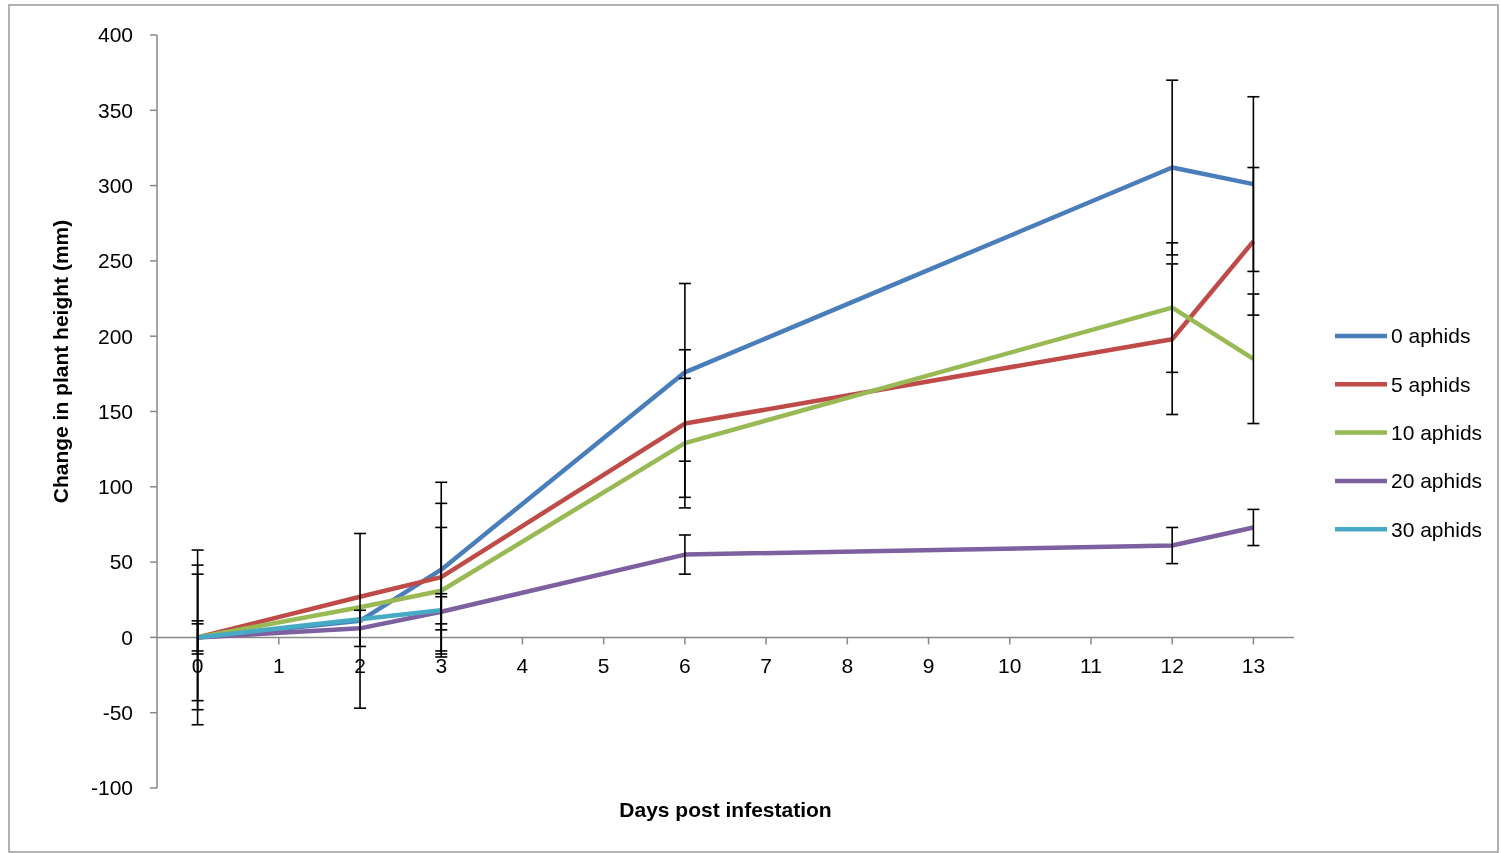  I want to click on y-tick-label: -100, so click(111, 788).